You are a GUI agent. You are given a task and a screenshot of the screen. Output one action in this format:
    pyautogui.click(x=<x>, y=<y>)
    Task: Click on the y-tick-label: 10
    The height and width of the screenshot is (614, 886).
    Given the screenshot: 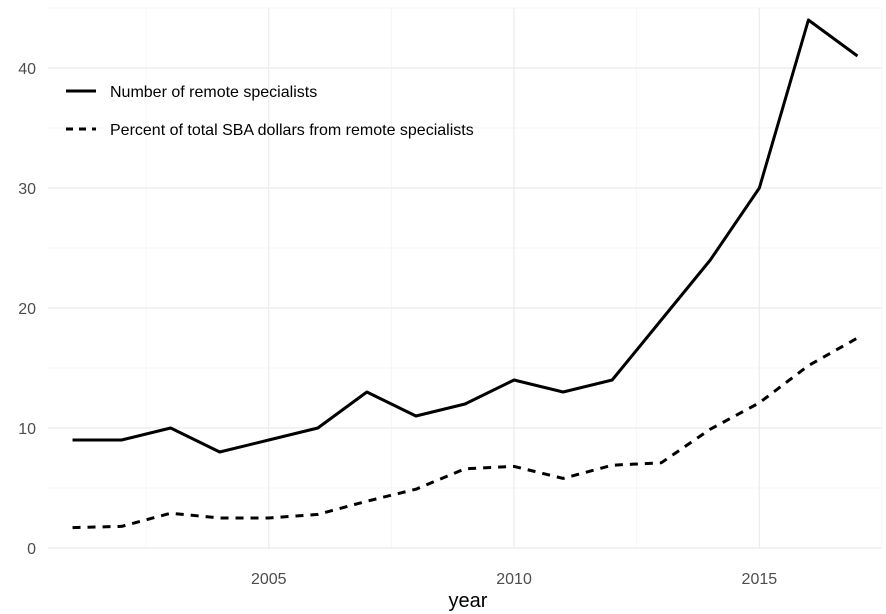 What is the action you would take?
    pyautogui.click(x=27, y=429)
    